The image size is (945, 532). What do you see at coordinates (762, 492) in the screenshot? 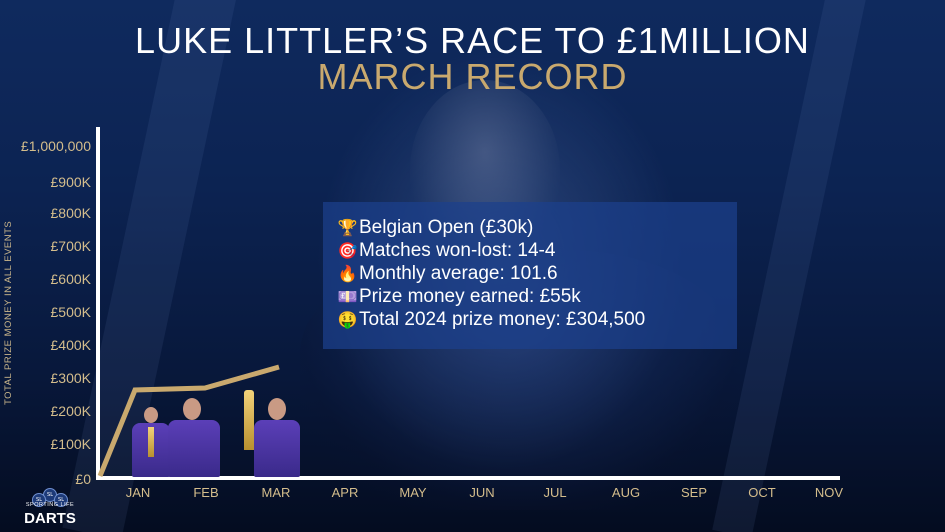
I see `x-tick-label: OCT` at bounding box center [762, 492].